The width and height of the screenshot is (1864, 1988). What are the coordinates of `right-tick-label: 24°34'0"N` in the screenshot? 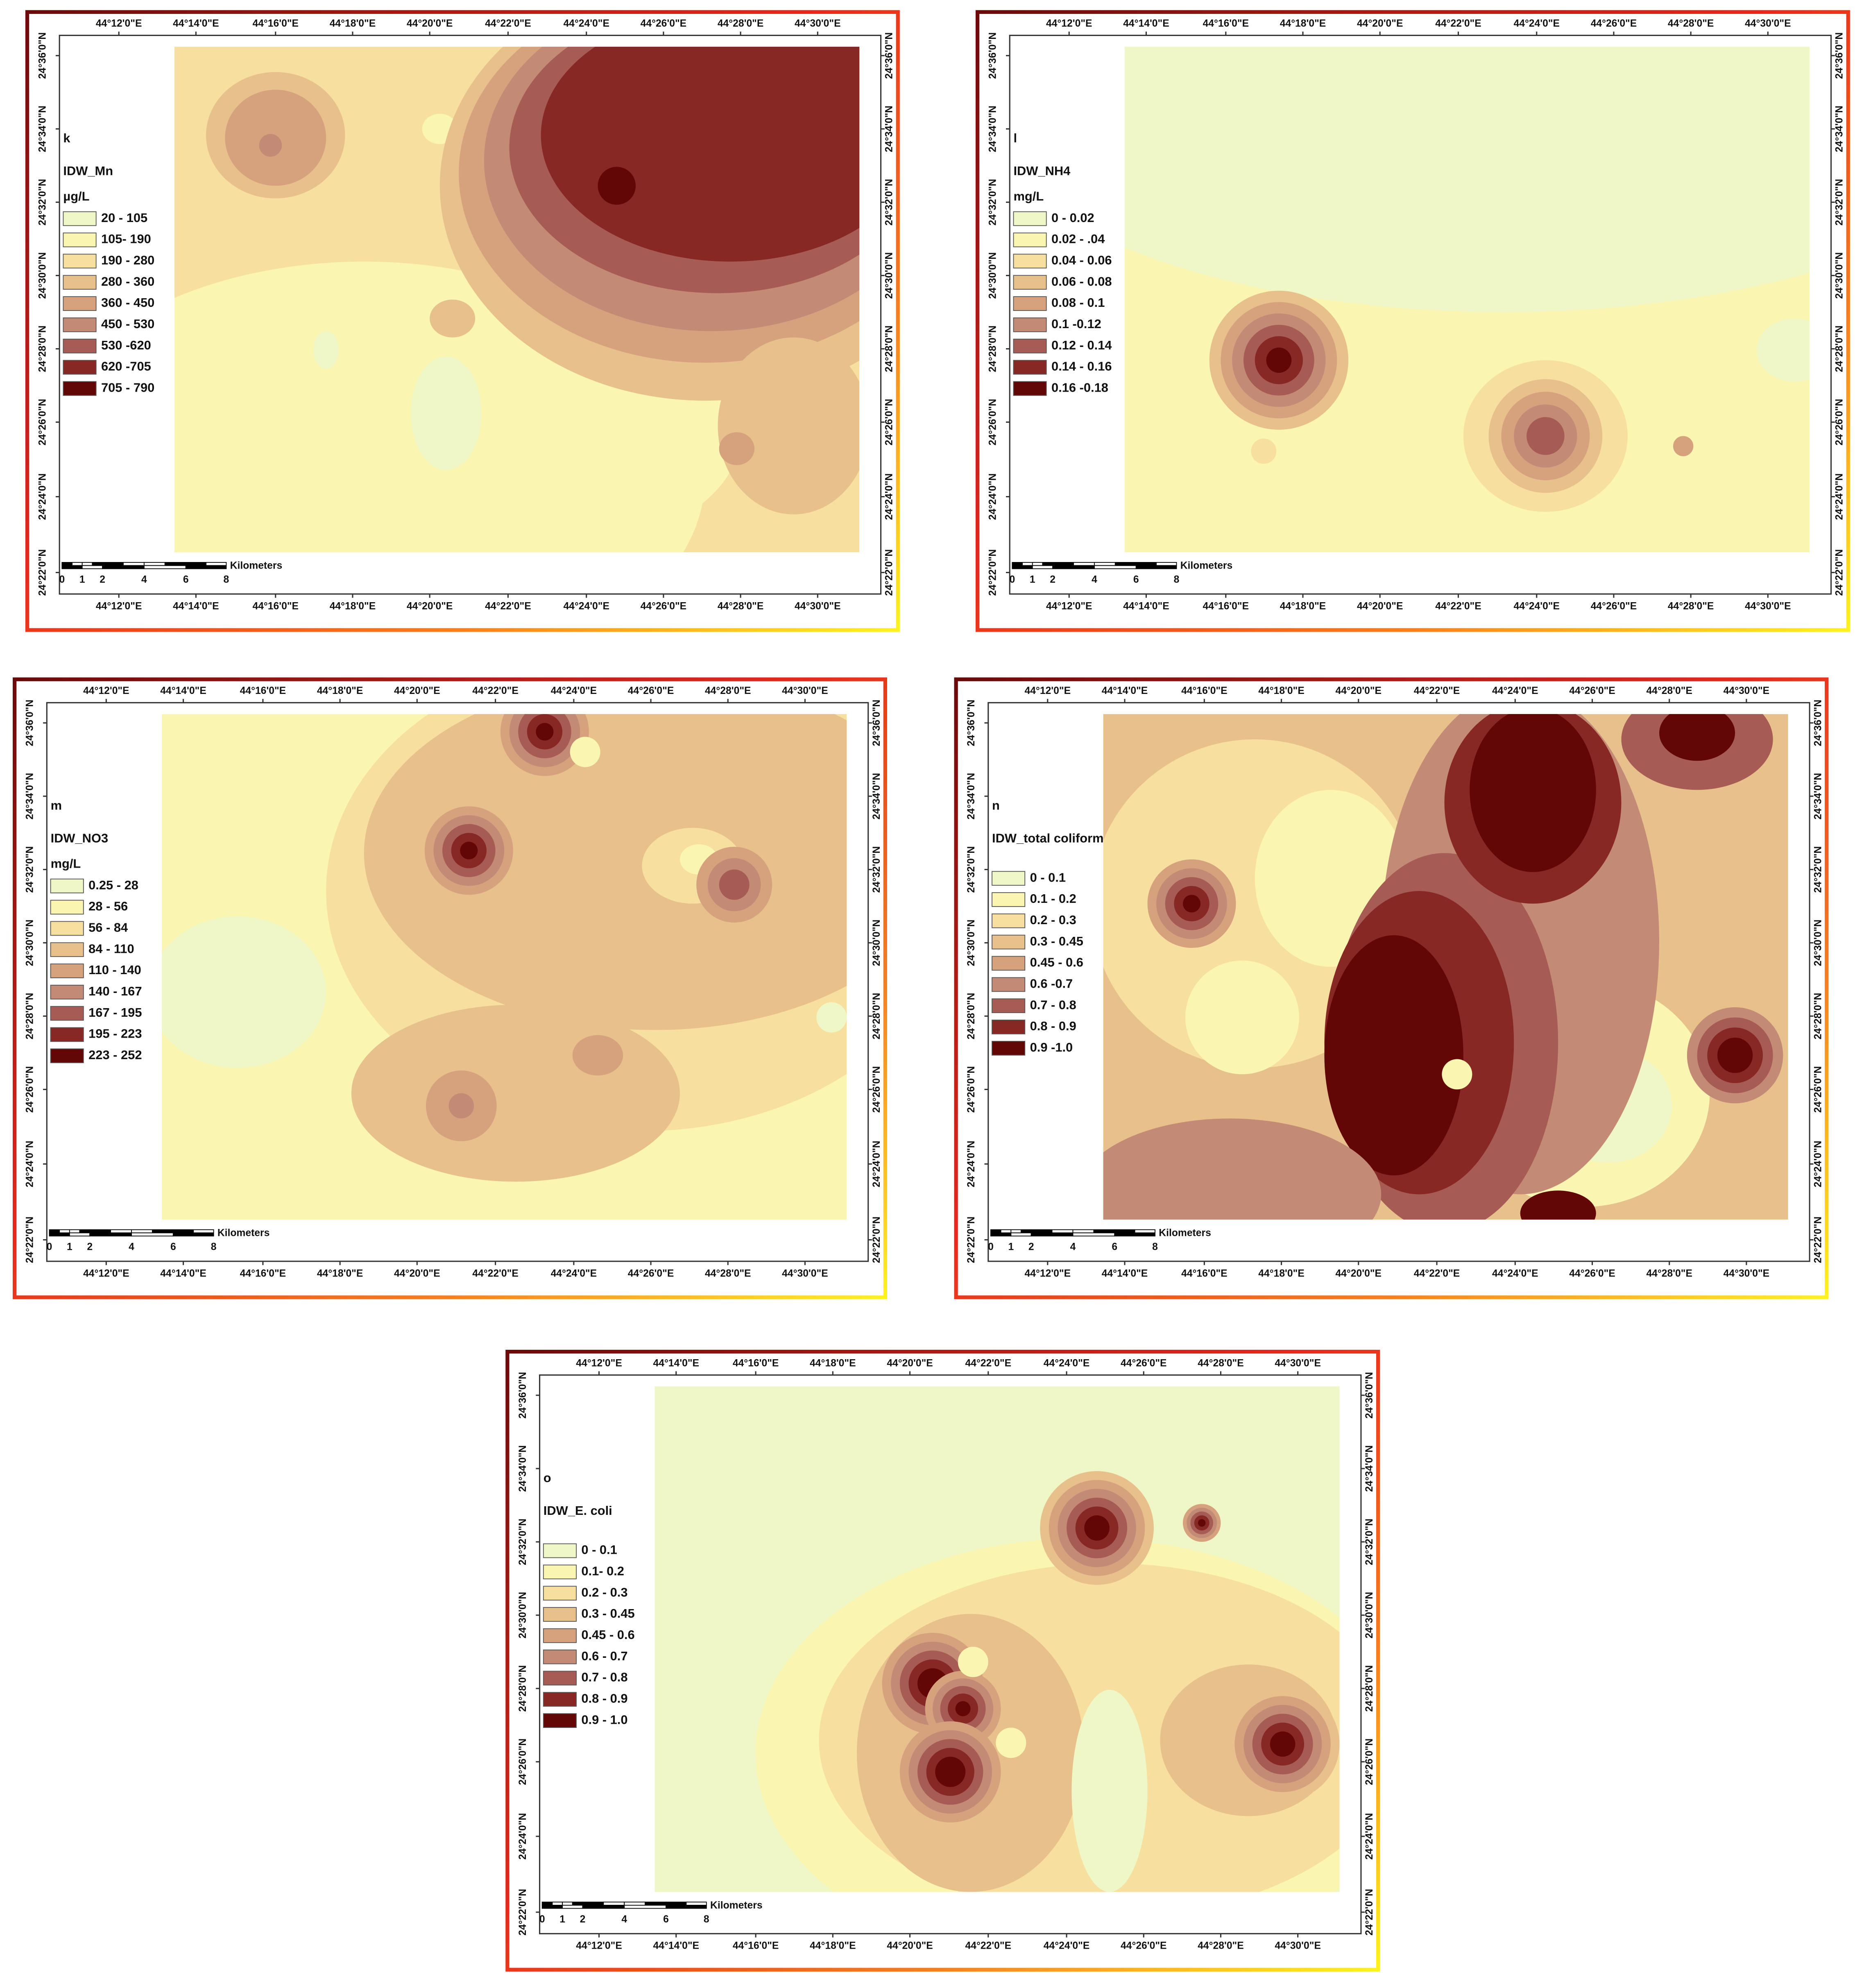 It's located at (876, 796).